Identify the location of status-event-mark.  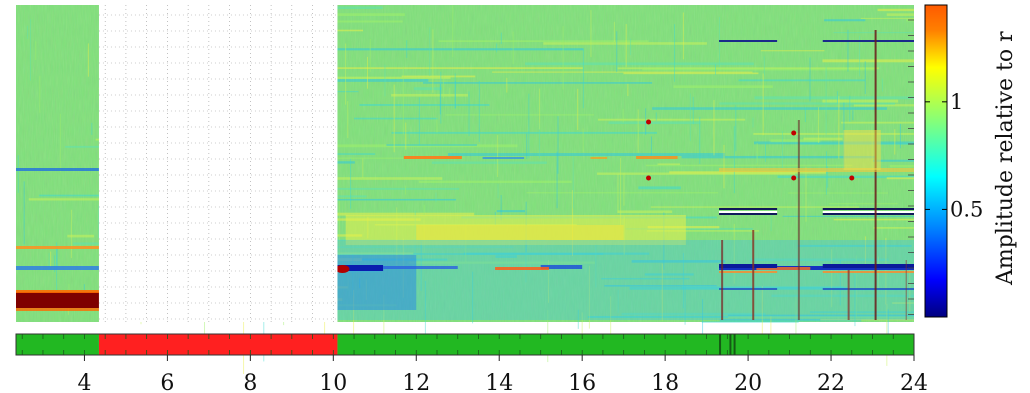
(734, 344).